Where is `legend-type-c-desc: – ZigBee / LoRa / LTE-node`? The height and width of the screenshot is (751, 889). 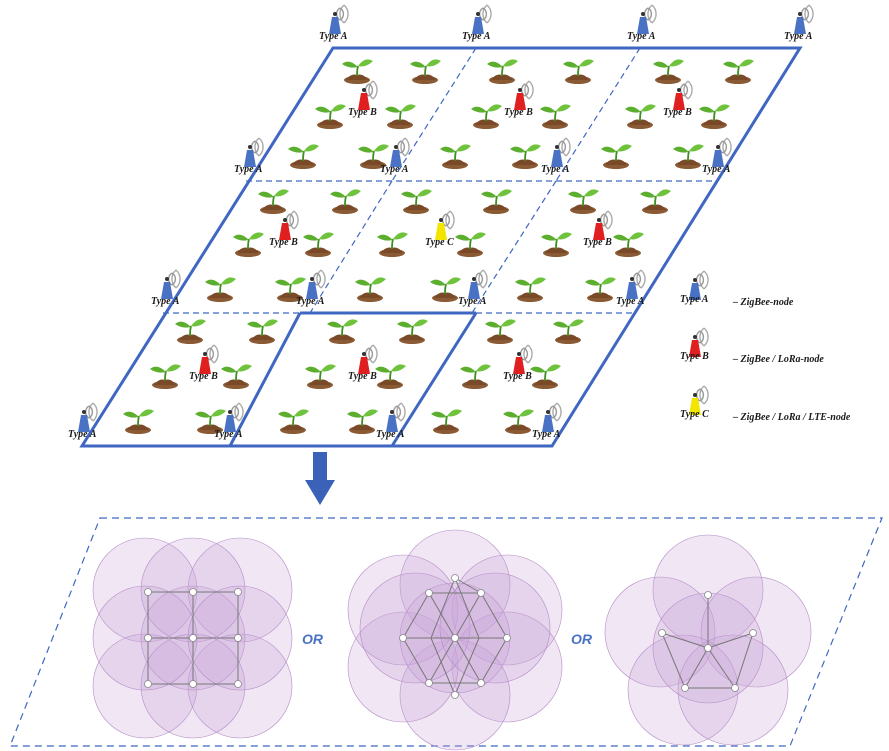 legend-type-c-desc: – ZigBee / LoRa / LTE-node is located at coordinates (791, 417).